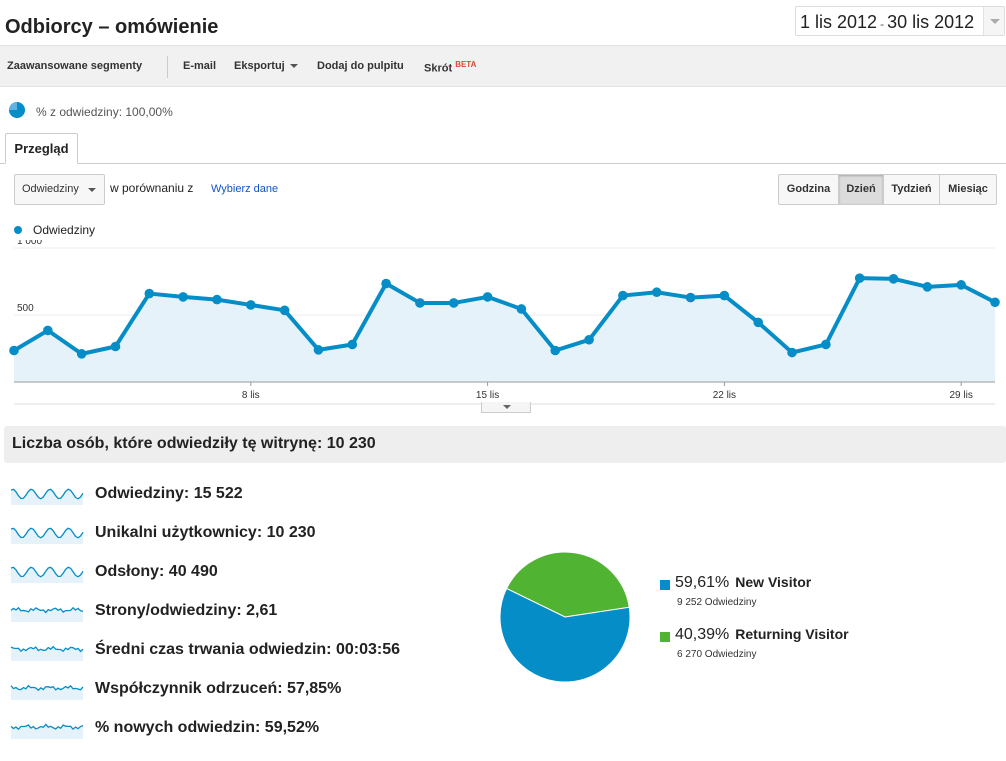  Describe the element at coordinates (292, 727) in the screenshot. I see `metric-value: 59,52%` at that location.